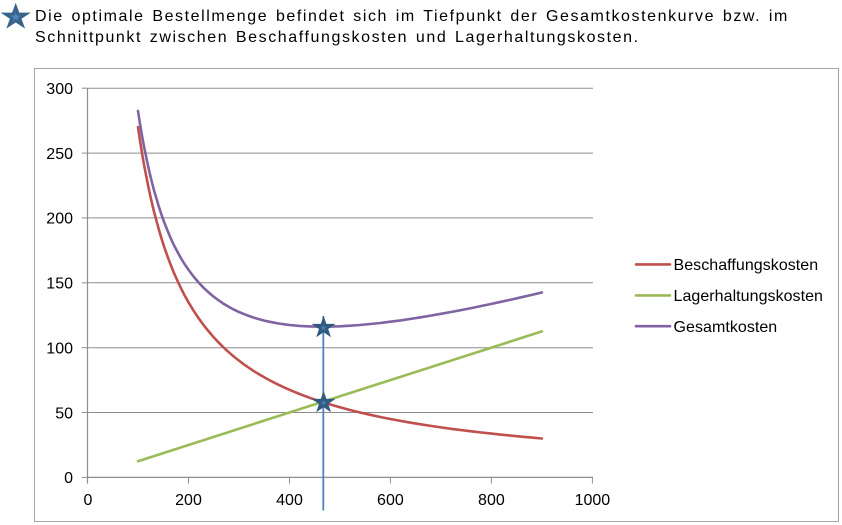  Describe the element at coordinates (746, 265) in the screenshot. I see `svg-text: Beschaffungskosten` at that location.